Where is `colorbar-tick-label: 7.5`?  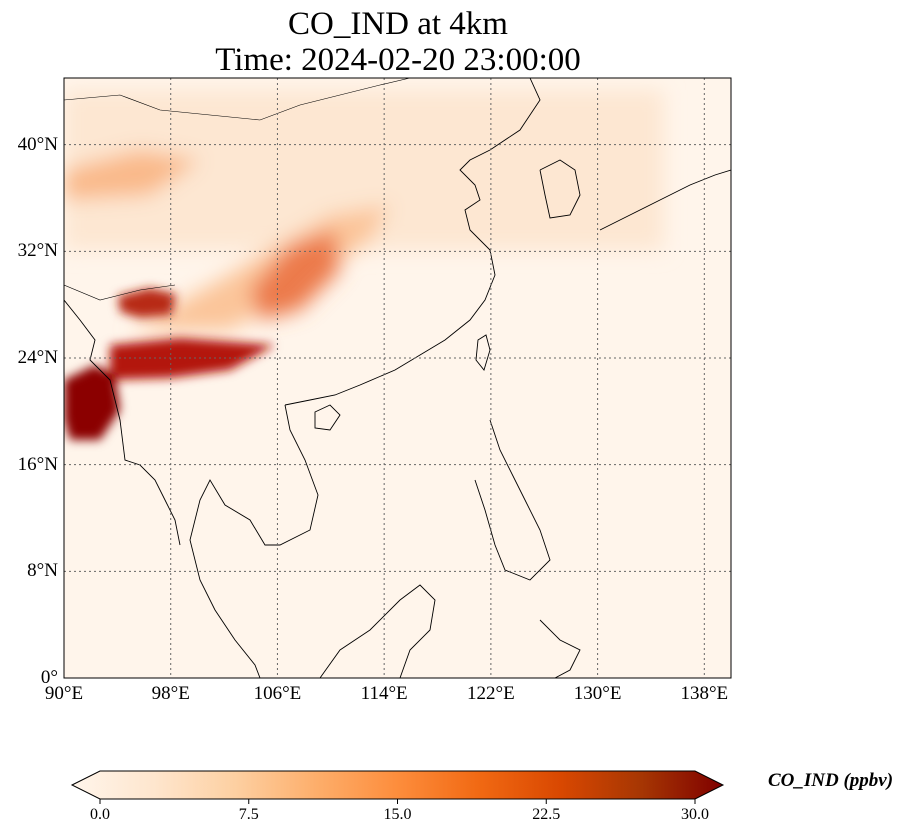
colorbar-tick-label: 7.5 is located at coordinates (248, 814).